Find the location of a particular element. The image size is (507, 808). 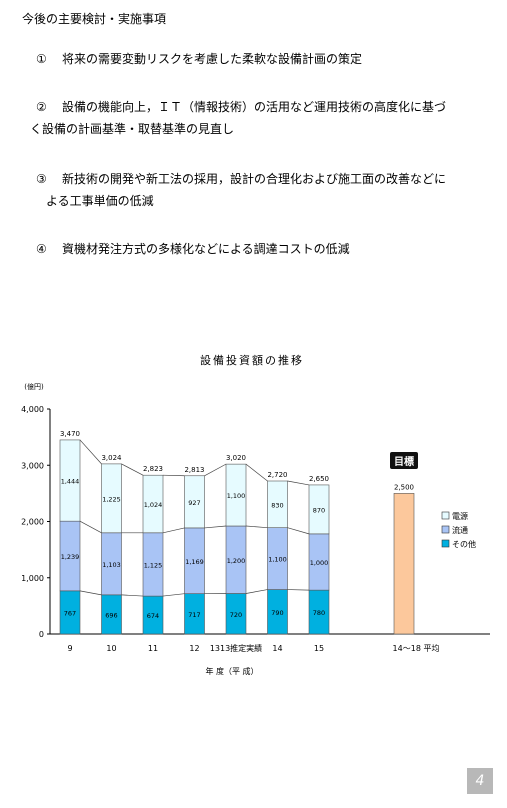

data-label: 1,200 is located at coordinates (236, 561).